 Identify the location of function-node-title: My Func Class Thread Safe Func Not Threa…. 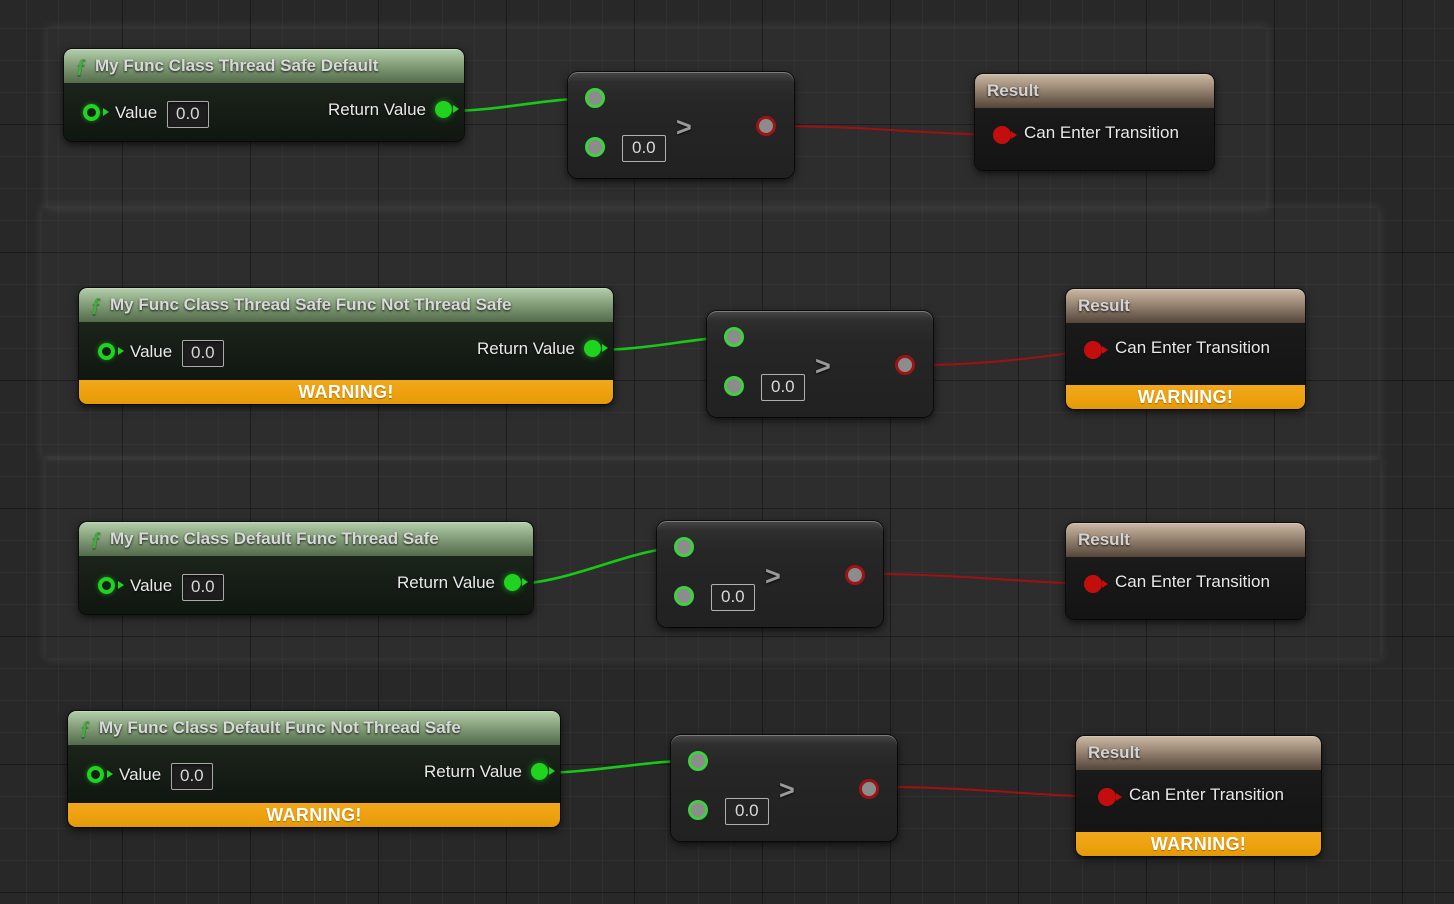
(311, 304).